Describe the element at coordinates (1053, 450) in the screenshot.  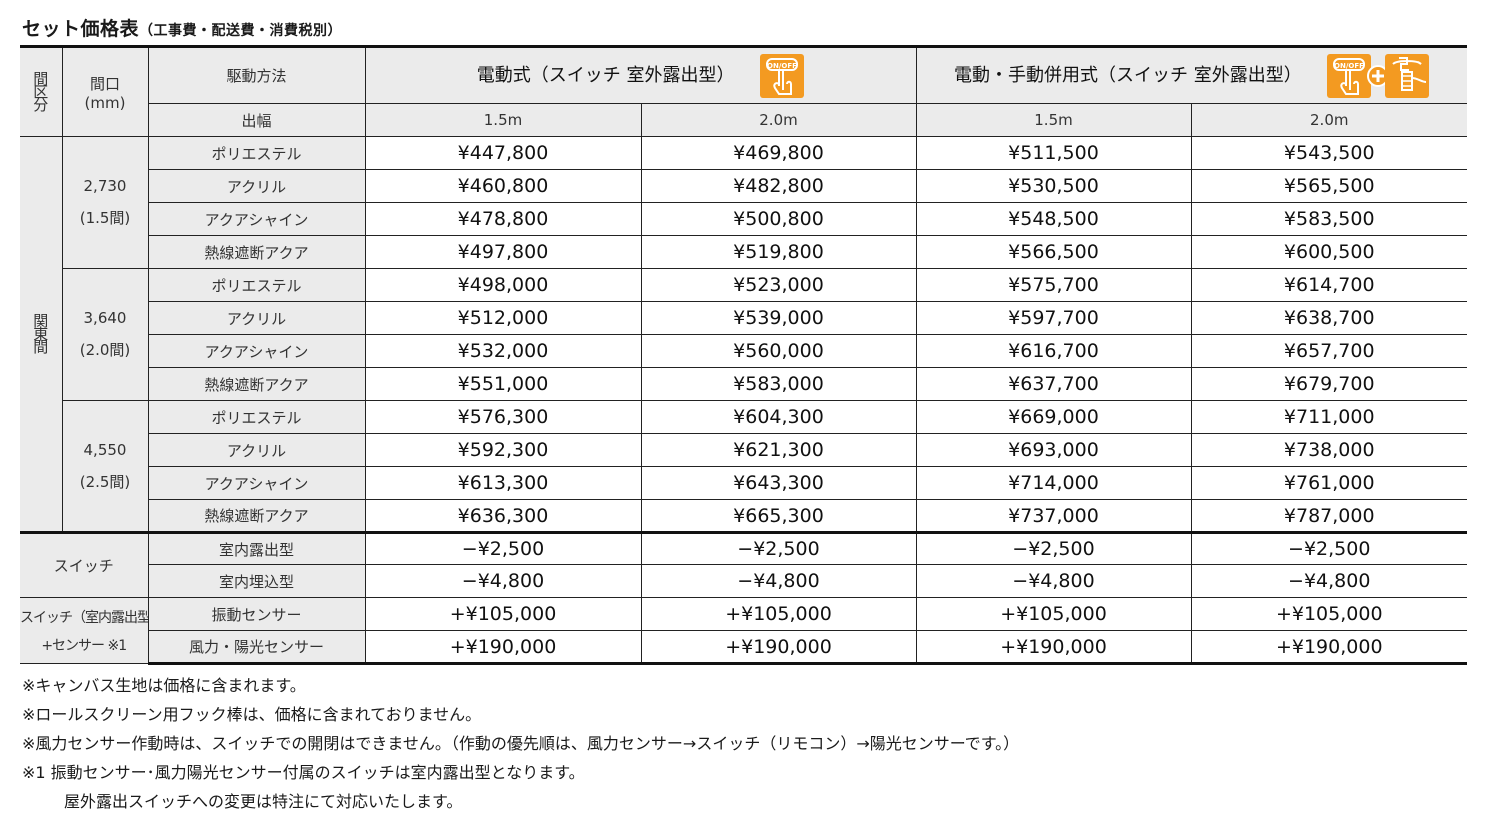
I see `price-cell: ¥693,000` at that location.